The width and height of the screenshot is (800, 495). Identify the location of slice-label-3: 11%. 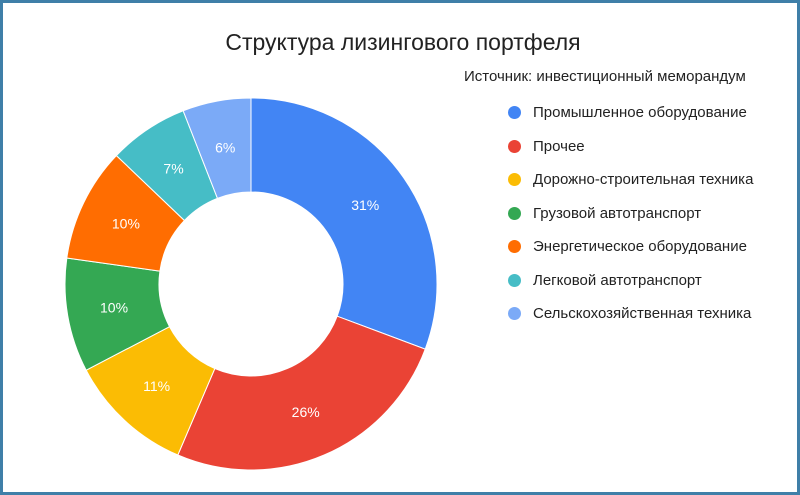
(156, 386).